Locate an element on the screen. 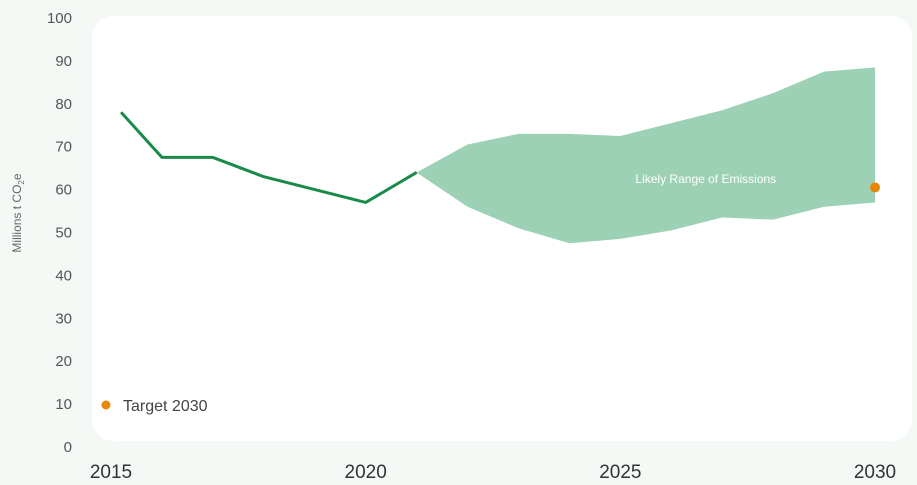 Image resolution: width=917 pixels, height=485 pixels. y-tick-label: 50 is located at coordinates (63, 233).